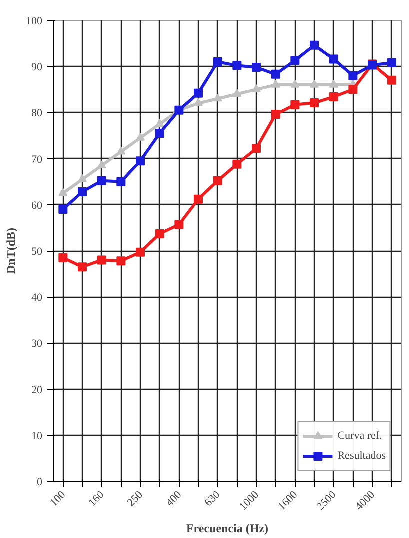 The width and height of the screenshot is (409, 538). What do you see at coordinates (174, 499) in the screenshot?
I see `x-tick-label: 400` at bounding box center [174, 499].